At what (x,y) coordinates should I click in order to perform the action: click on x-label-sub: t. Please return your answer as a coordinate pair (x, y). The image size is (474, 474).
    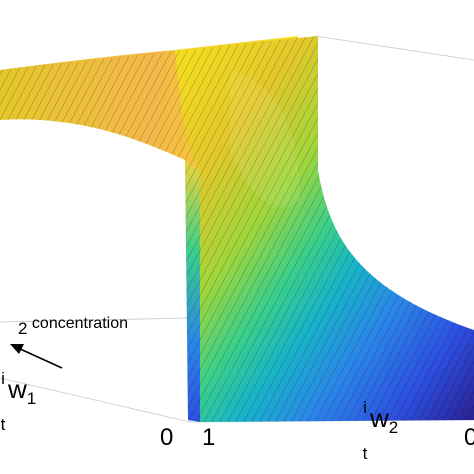
    Looking at the image, I should click on (3, 424).